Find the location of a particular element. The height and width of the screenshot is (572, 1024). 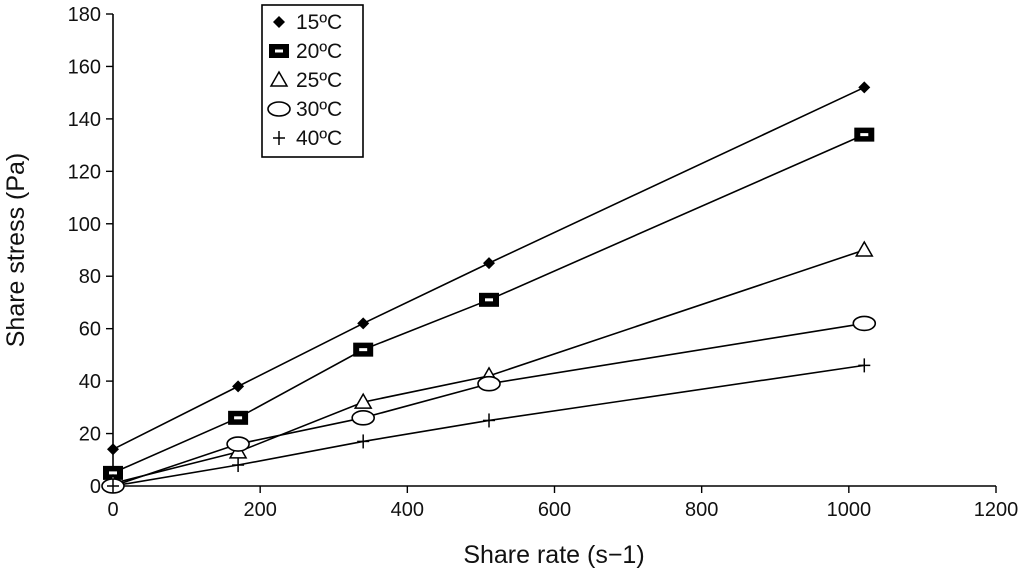

legend: 15ºC 20ºC 25ºC 30ºC 40ºC is located at coordinates (312, 81).